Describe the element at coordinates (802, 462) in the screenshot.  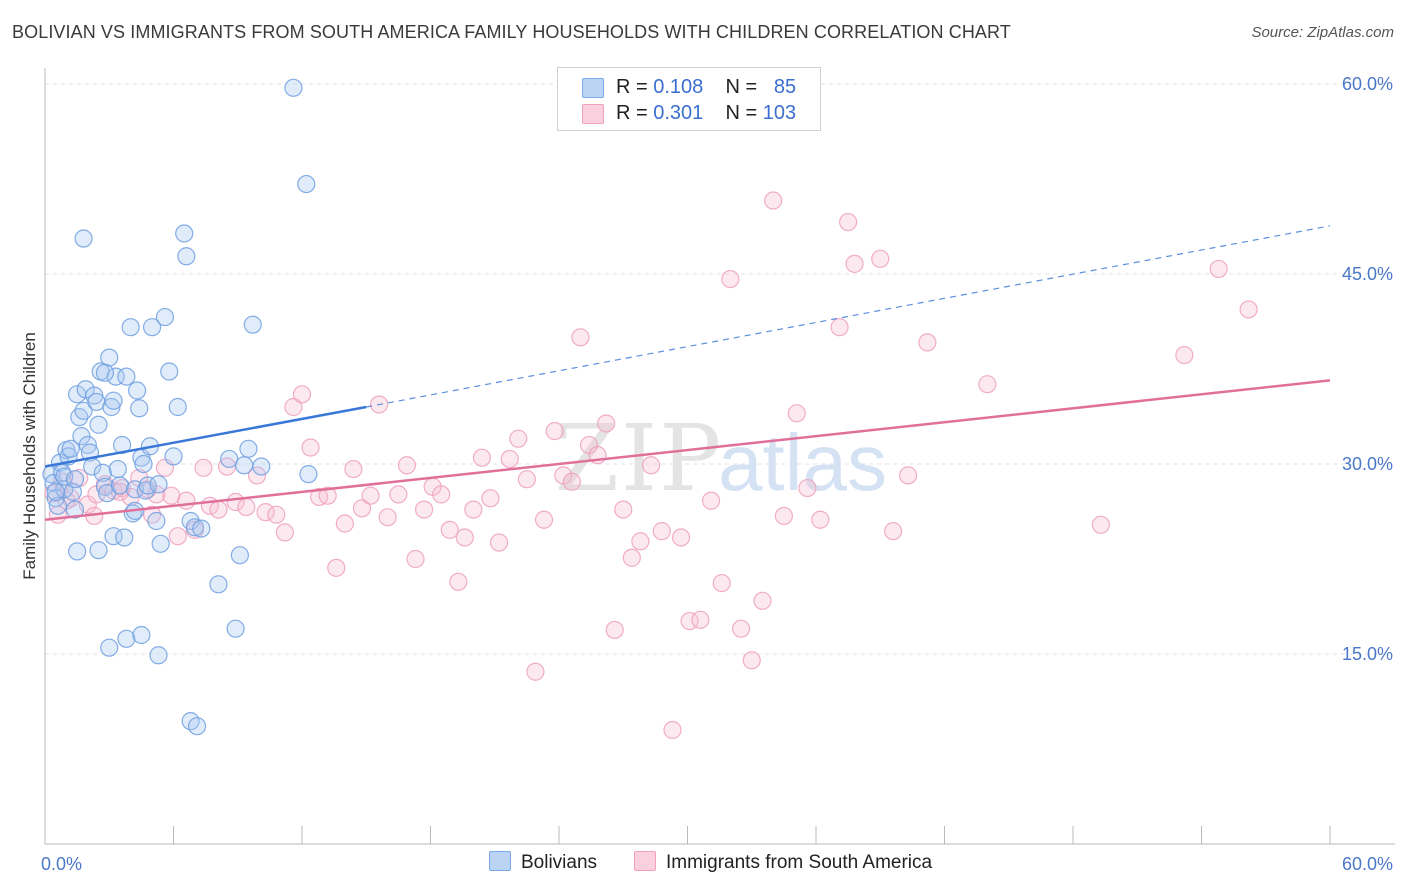
I see `watermark-atlas: atlas` at that location.